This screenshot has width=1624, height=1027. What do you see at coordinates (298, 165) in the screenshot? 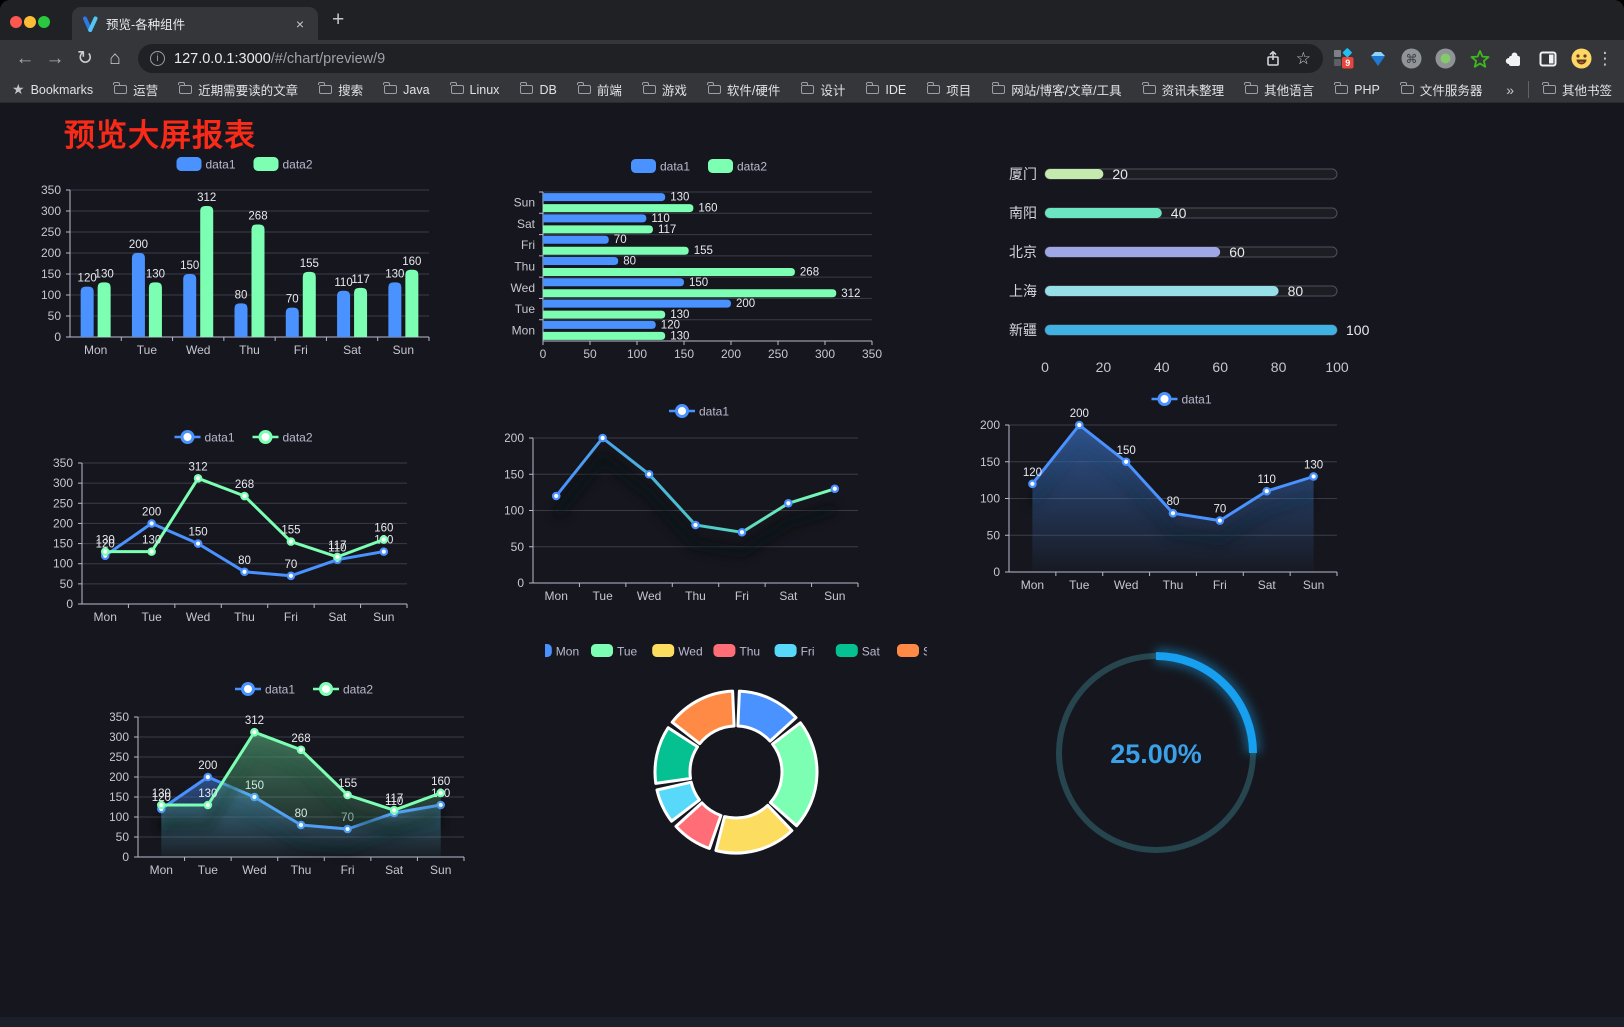
I see `svg-text: data2` at bounding box center [298, 165].